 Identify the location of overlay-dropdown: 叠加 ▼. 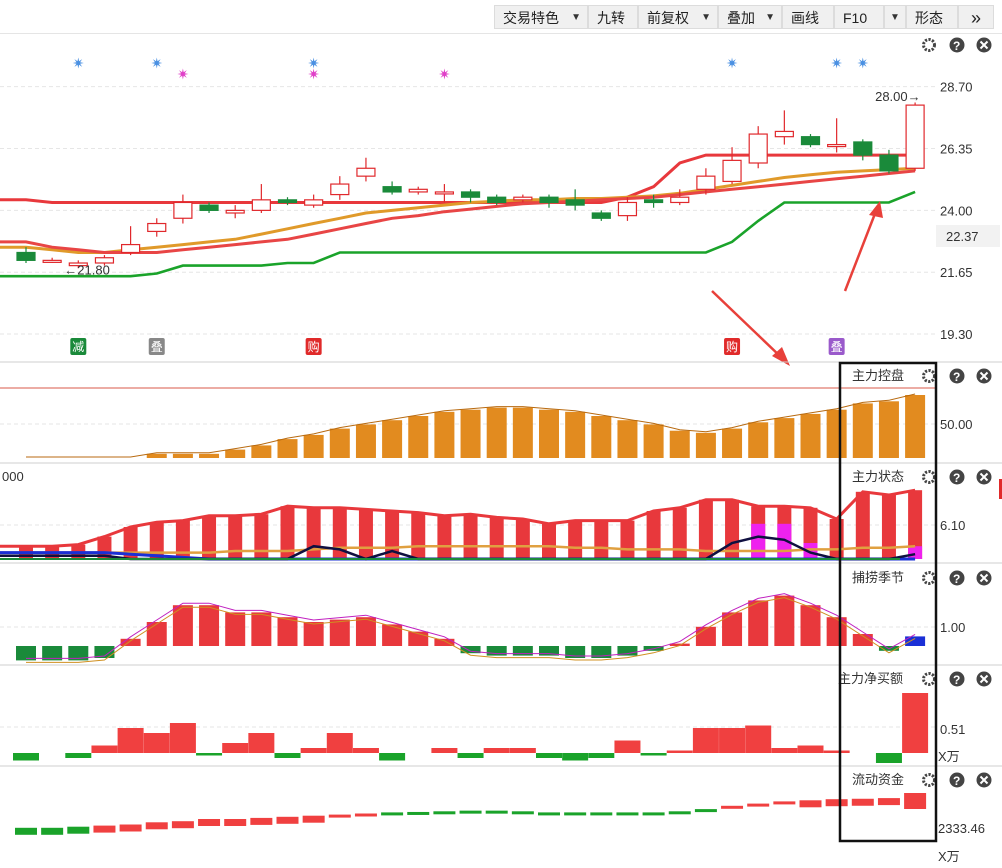
(750, 17).